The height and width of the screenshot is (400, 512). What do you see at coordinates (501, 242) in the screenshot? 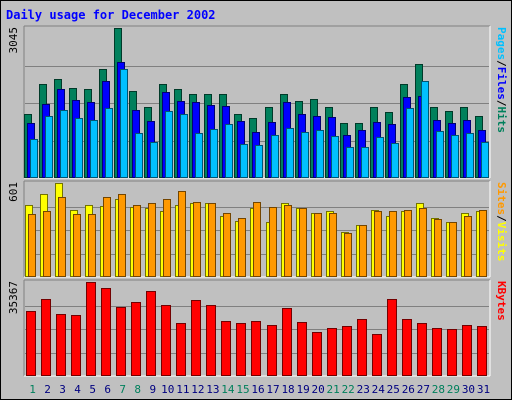
I see `axis-label-segment: Visits` at bounding box center [501, 242].